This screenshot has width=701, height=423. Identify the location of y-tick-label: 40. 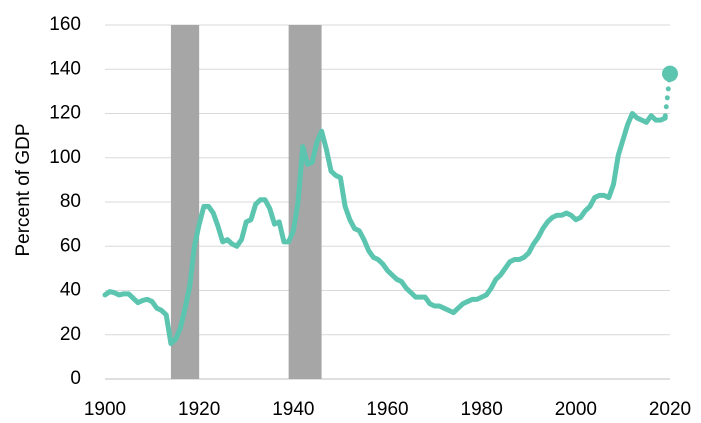
(70, 290).